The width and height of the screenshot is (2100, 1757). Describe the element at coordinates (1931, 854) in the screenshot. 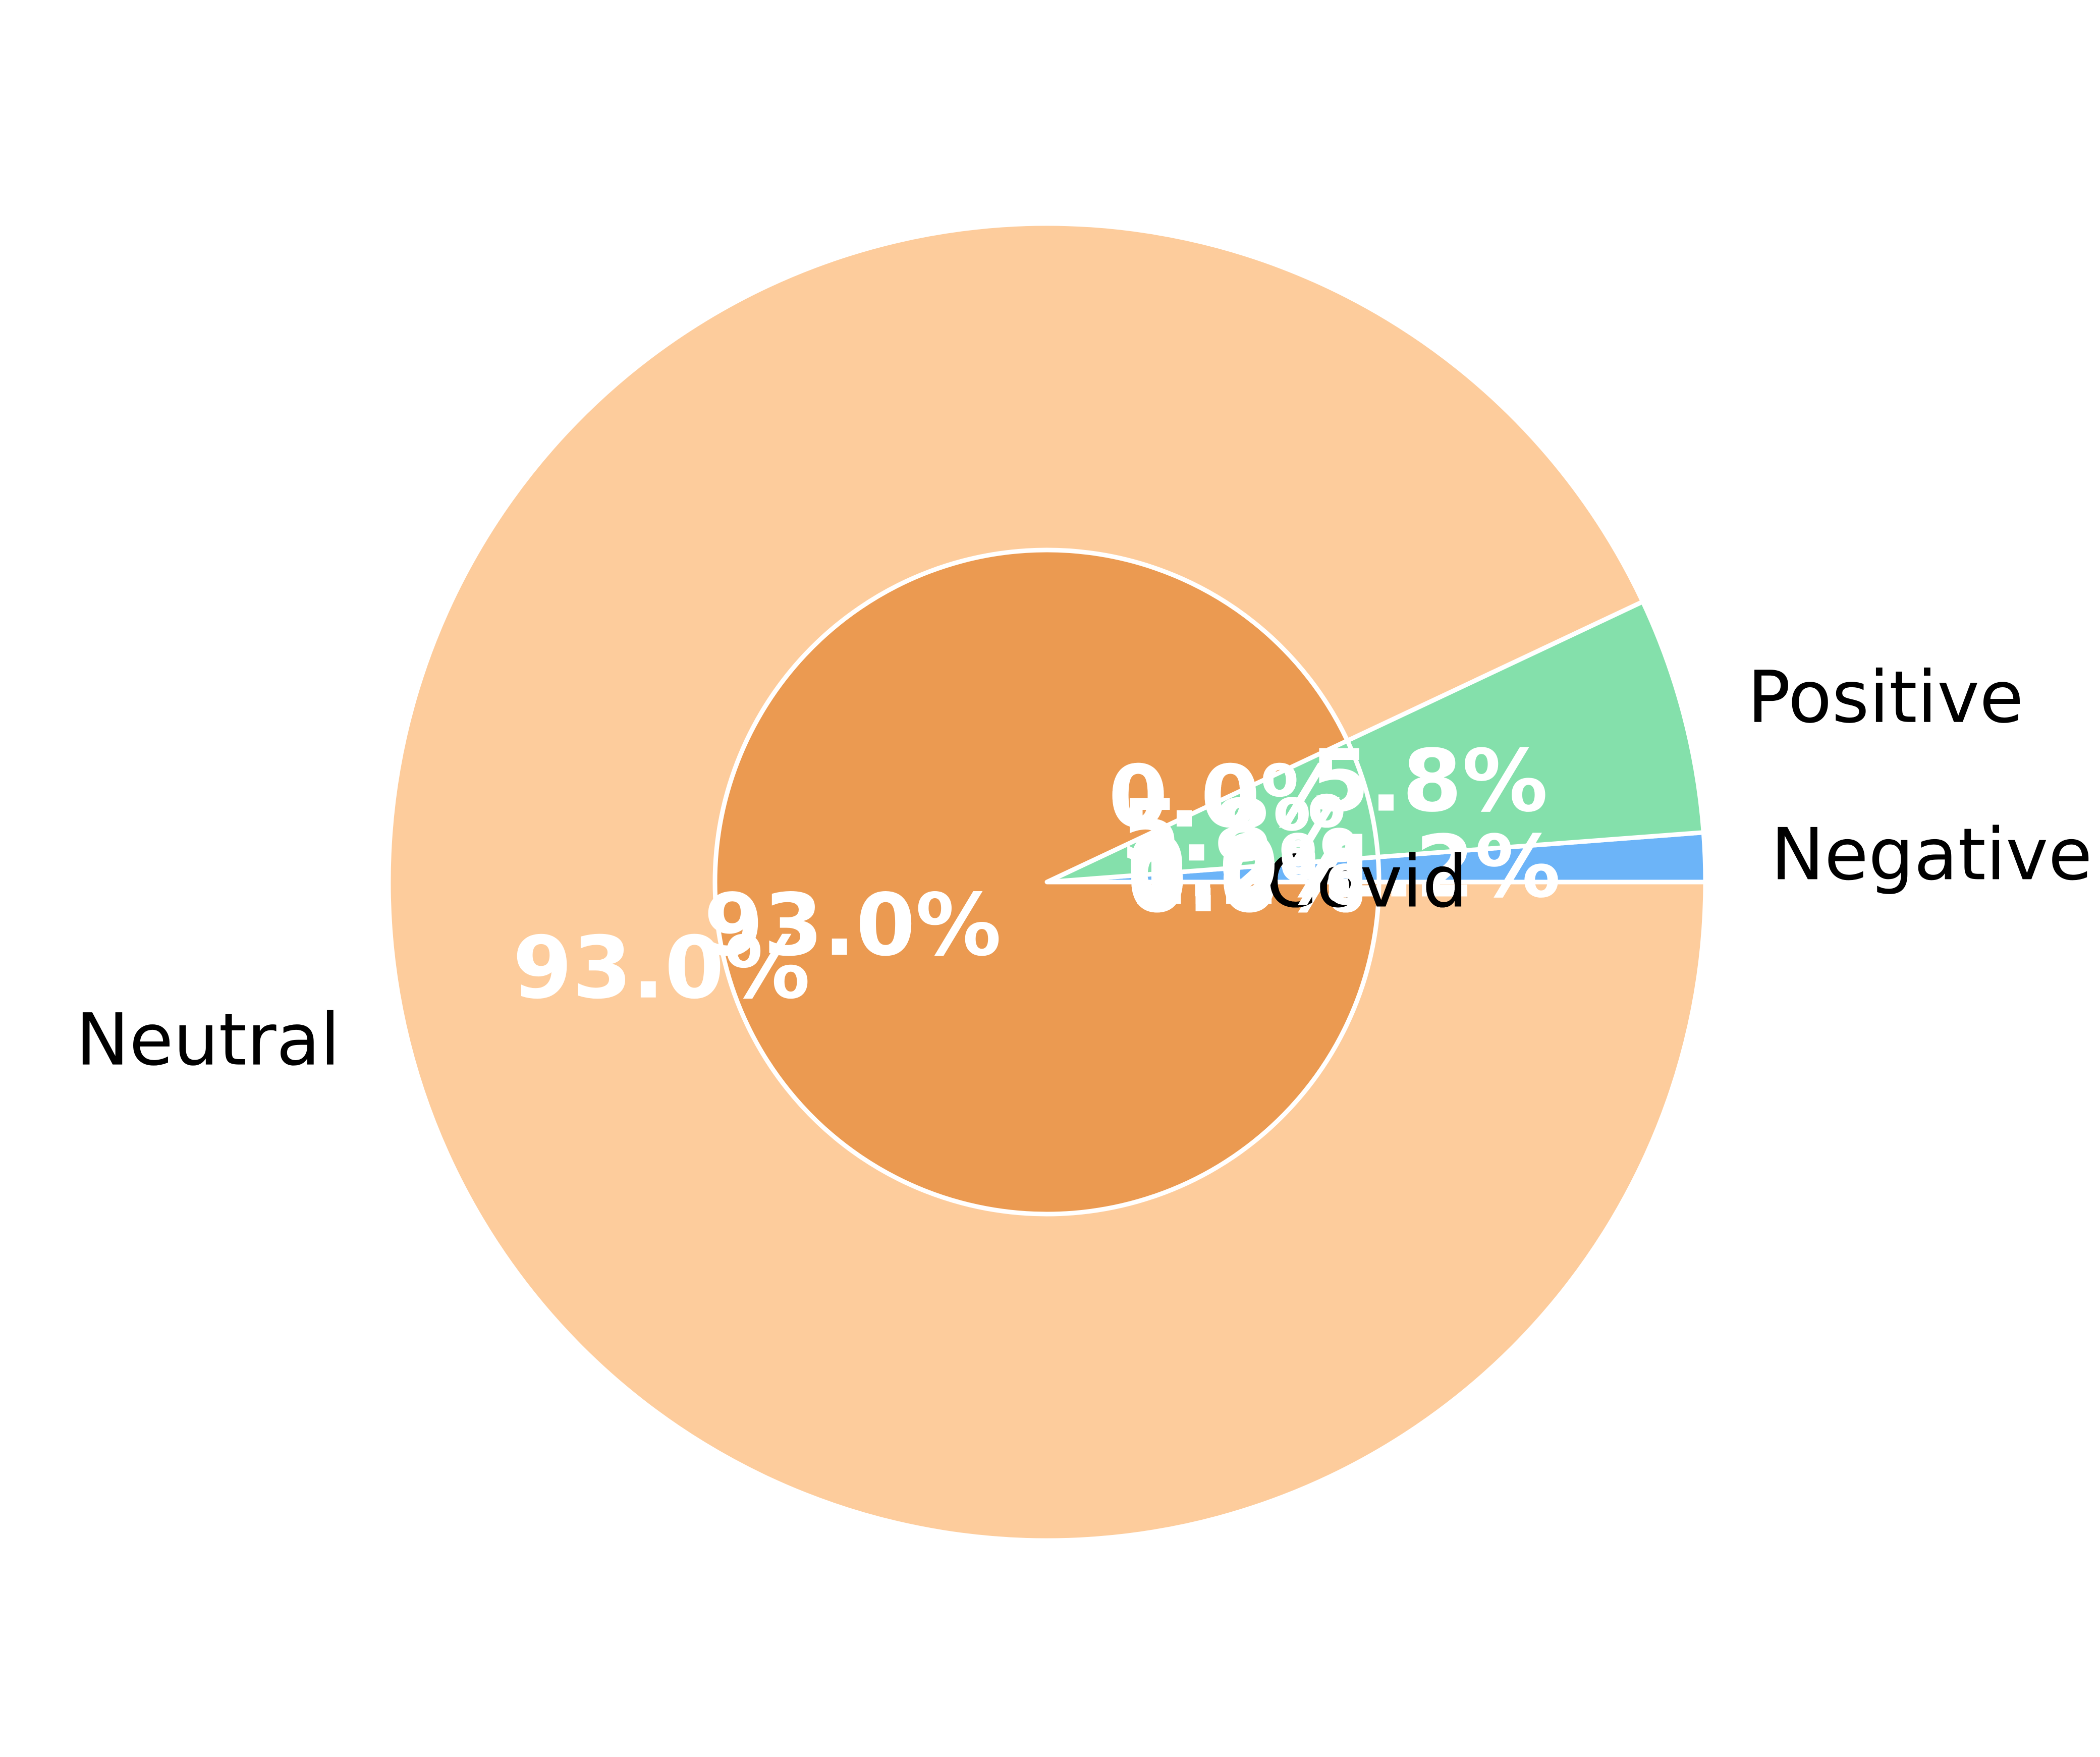

I see `outer-category-label-negative-0: Negative` at that location.